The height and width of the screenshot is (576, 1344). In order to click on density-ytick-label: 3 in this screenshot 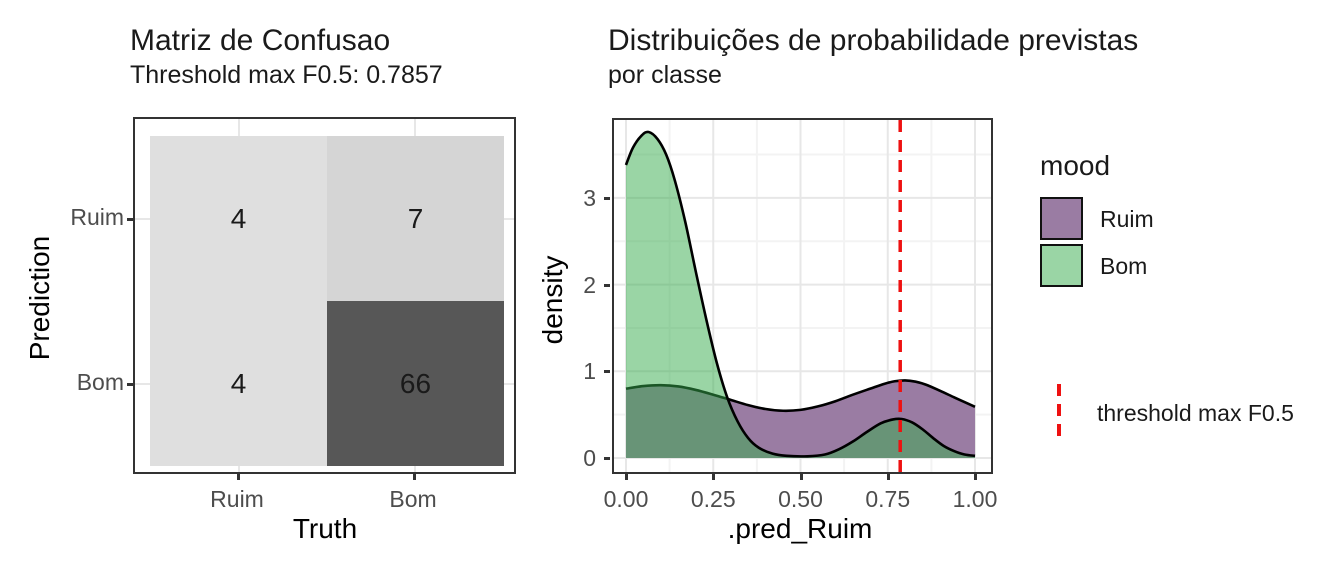, I will do `click(589, 197)`.